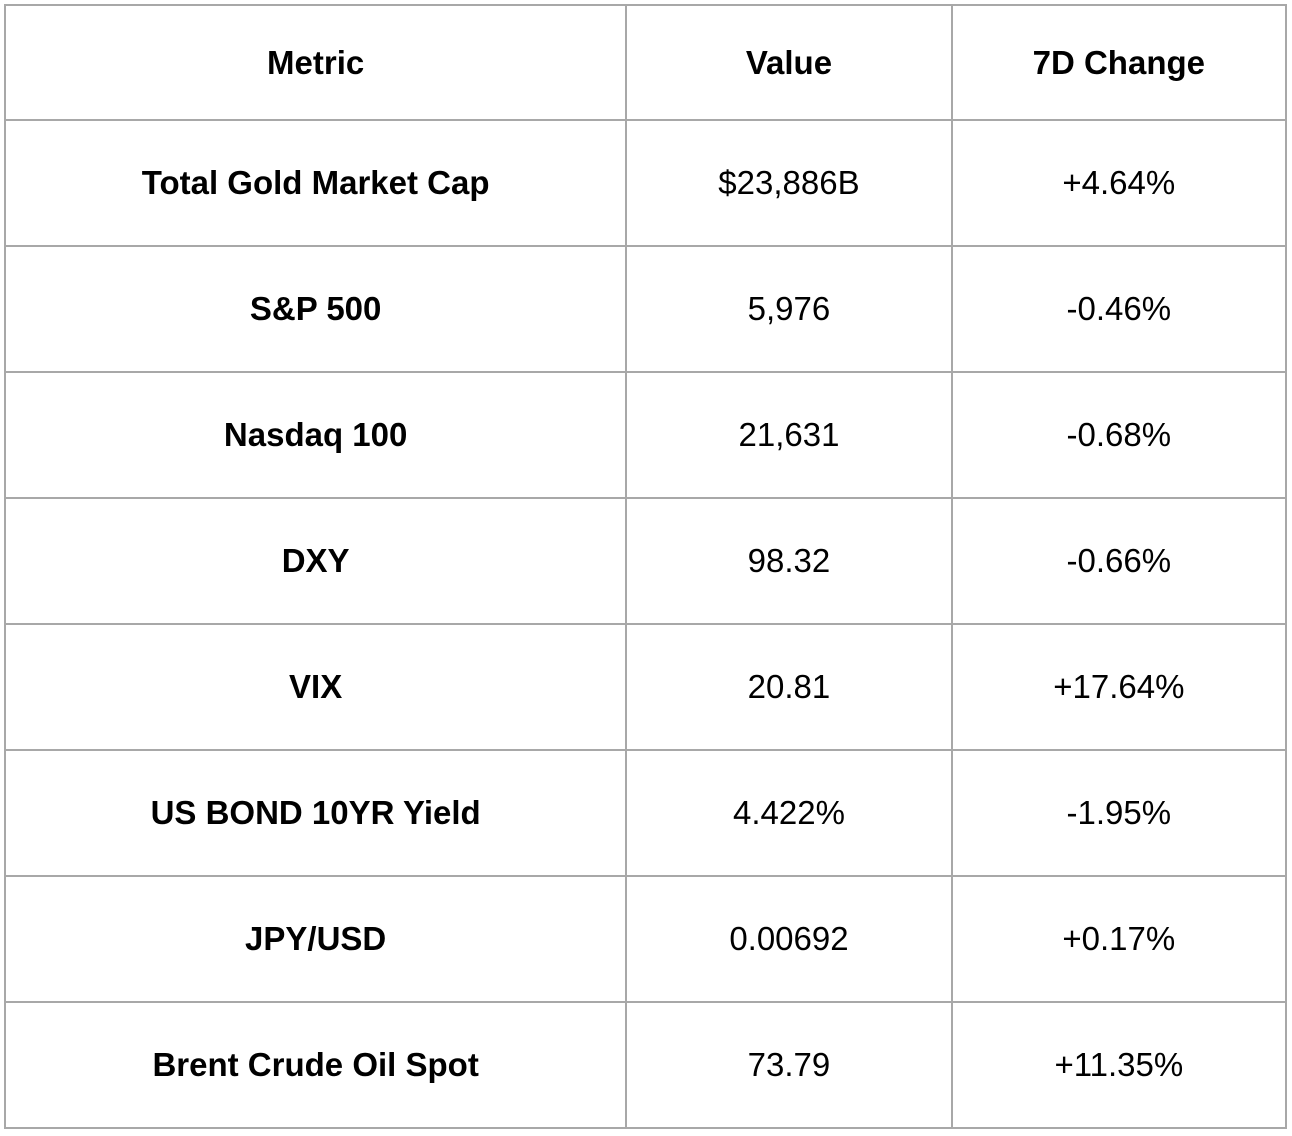  I want to click on column-header-value: Value, so click(789, 62).